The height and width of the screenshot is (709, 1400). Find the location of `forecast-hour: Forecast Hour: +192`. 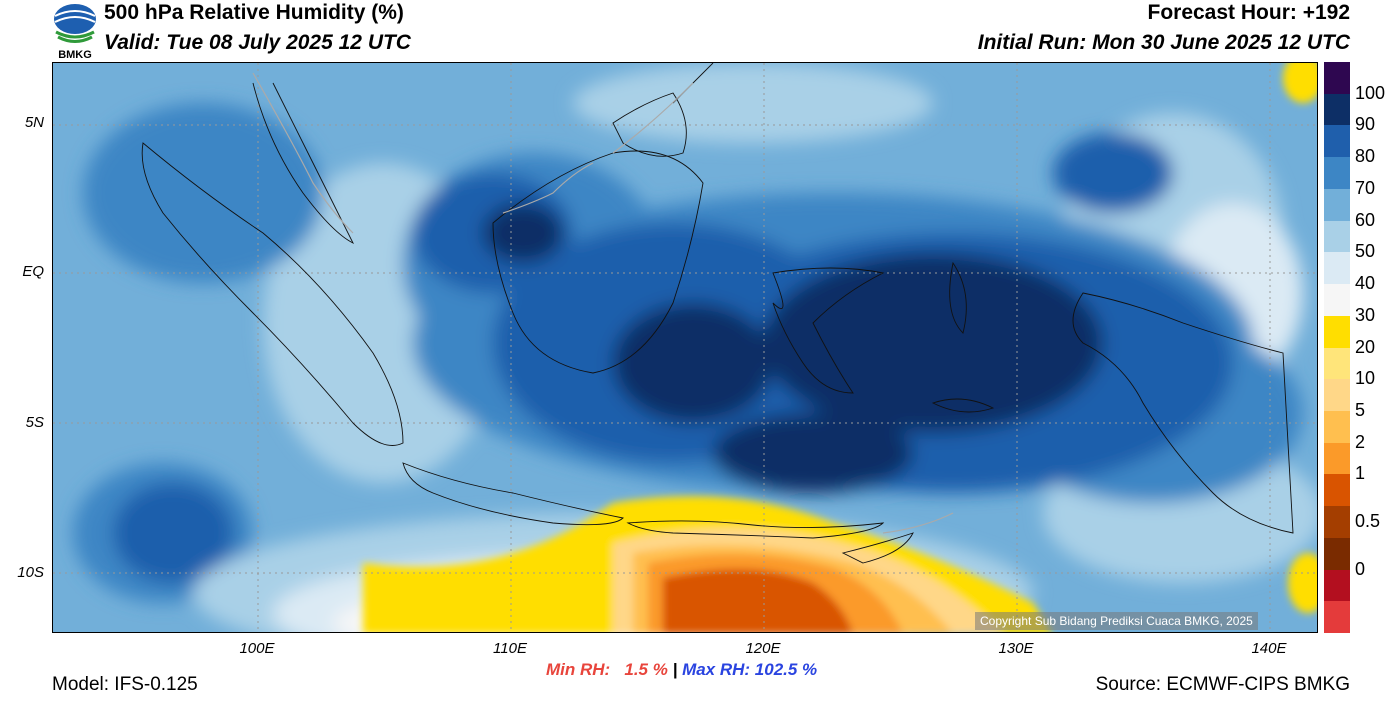

forecast-hour: Forecast Hour: +192 is located at coordinates (1249, 12).